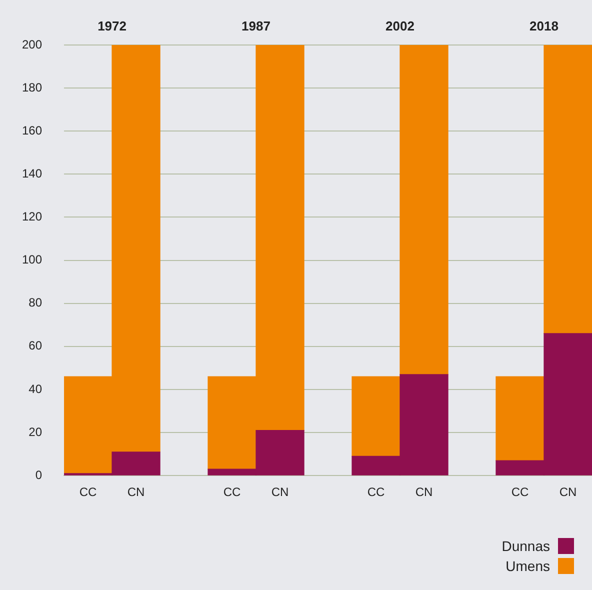 Image resolution: width=592 pixels, height=590 pixels. What do you see at coordinates (400, 26) in the screenshot?
I see `text: 2002` at bounding box center [400, 26].